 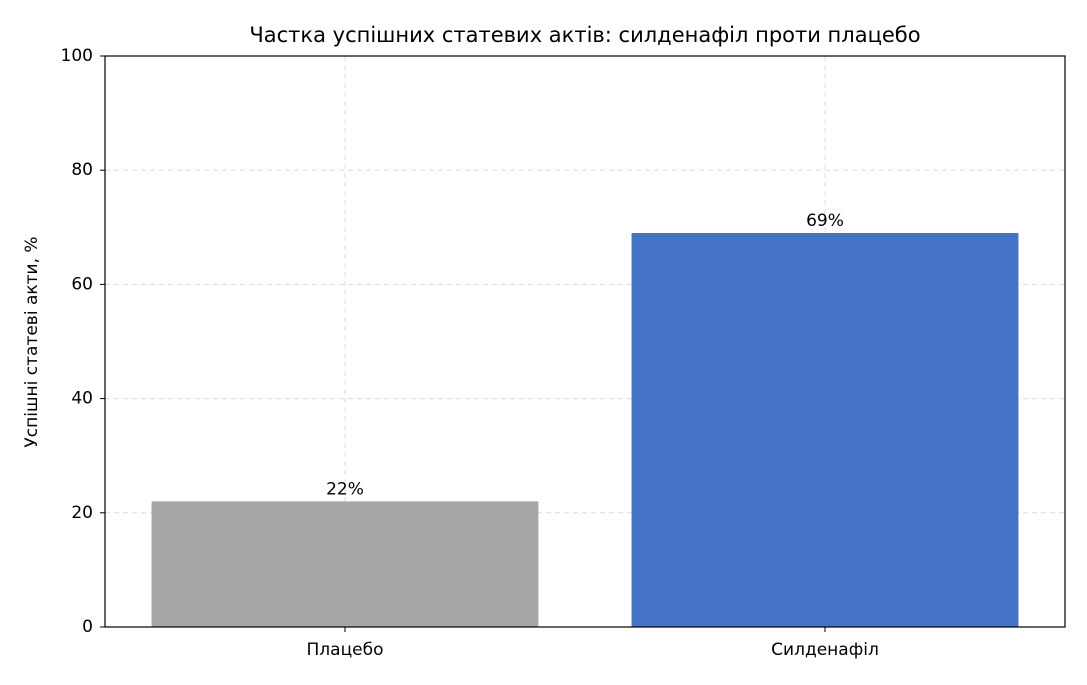 I want to click on y-tick-label: 100, so click(x=77, y=56).